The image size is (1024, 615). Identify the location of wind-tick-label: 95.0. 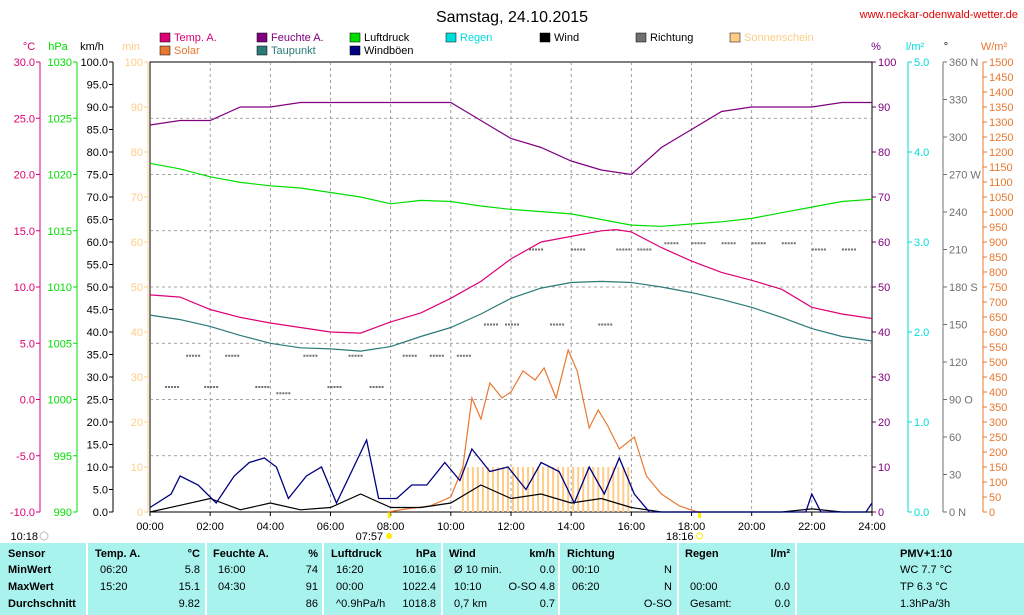
(97, 86).